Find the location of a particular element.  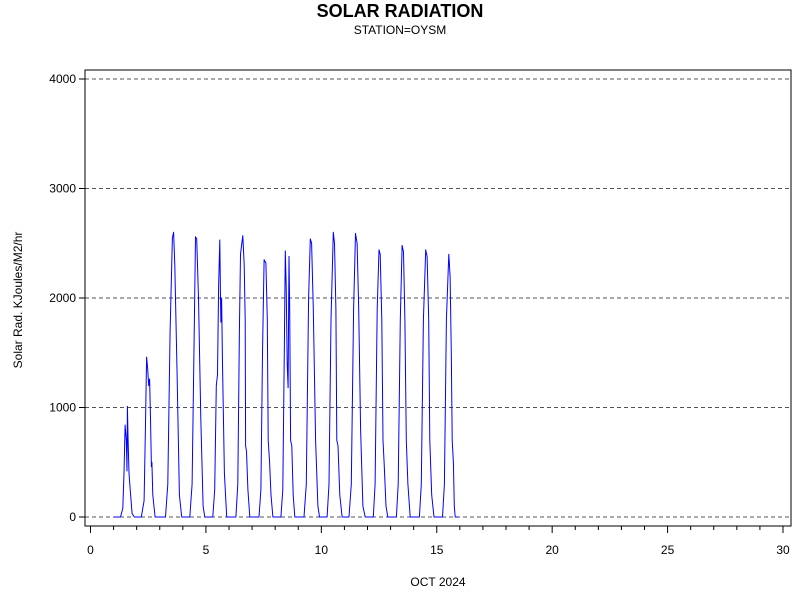

x-tick-label-20: 20 is located at coordinates (552, 550).